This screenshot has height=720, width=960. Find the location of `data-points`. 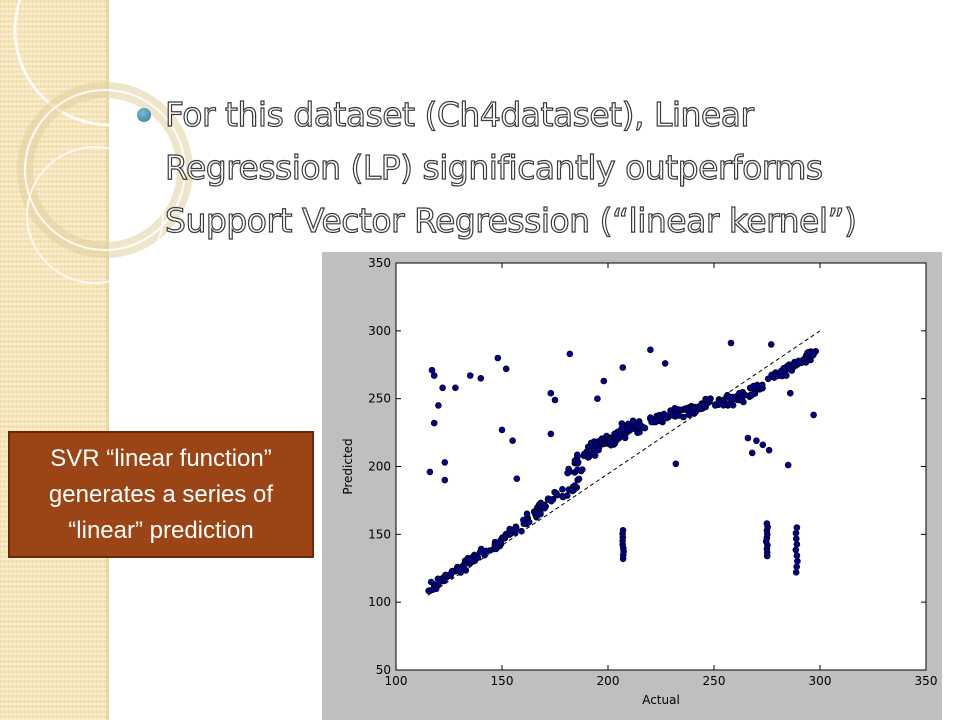

data-points is located at coordinates (622, 467).